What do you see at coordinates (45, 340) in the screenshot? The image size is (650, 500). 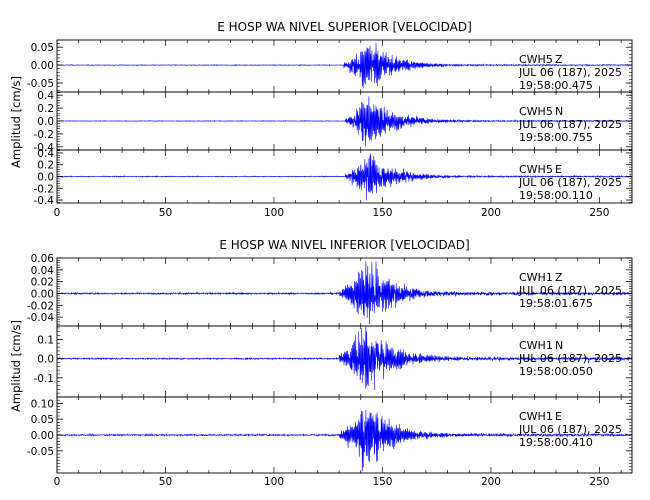 I see `y-tick-label: 0.1` at bounding box center [45, 340].